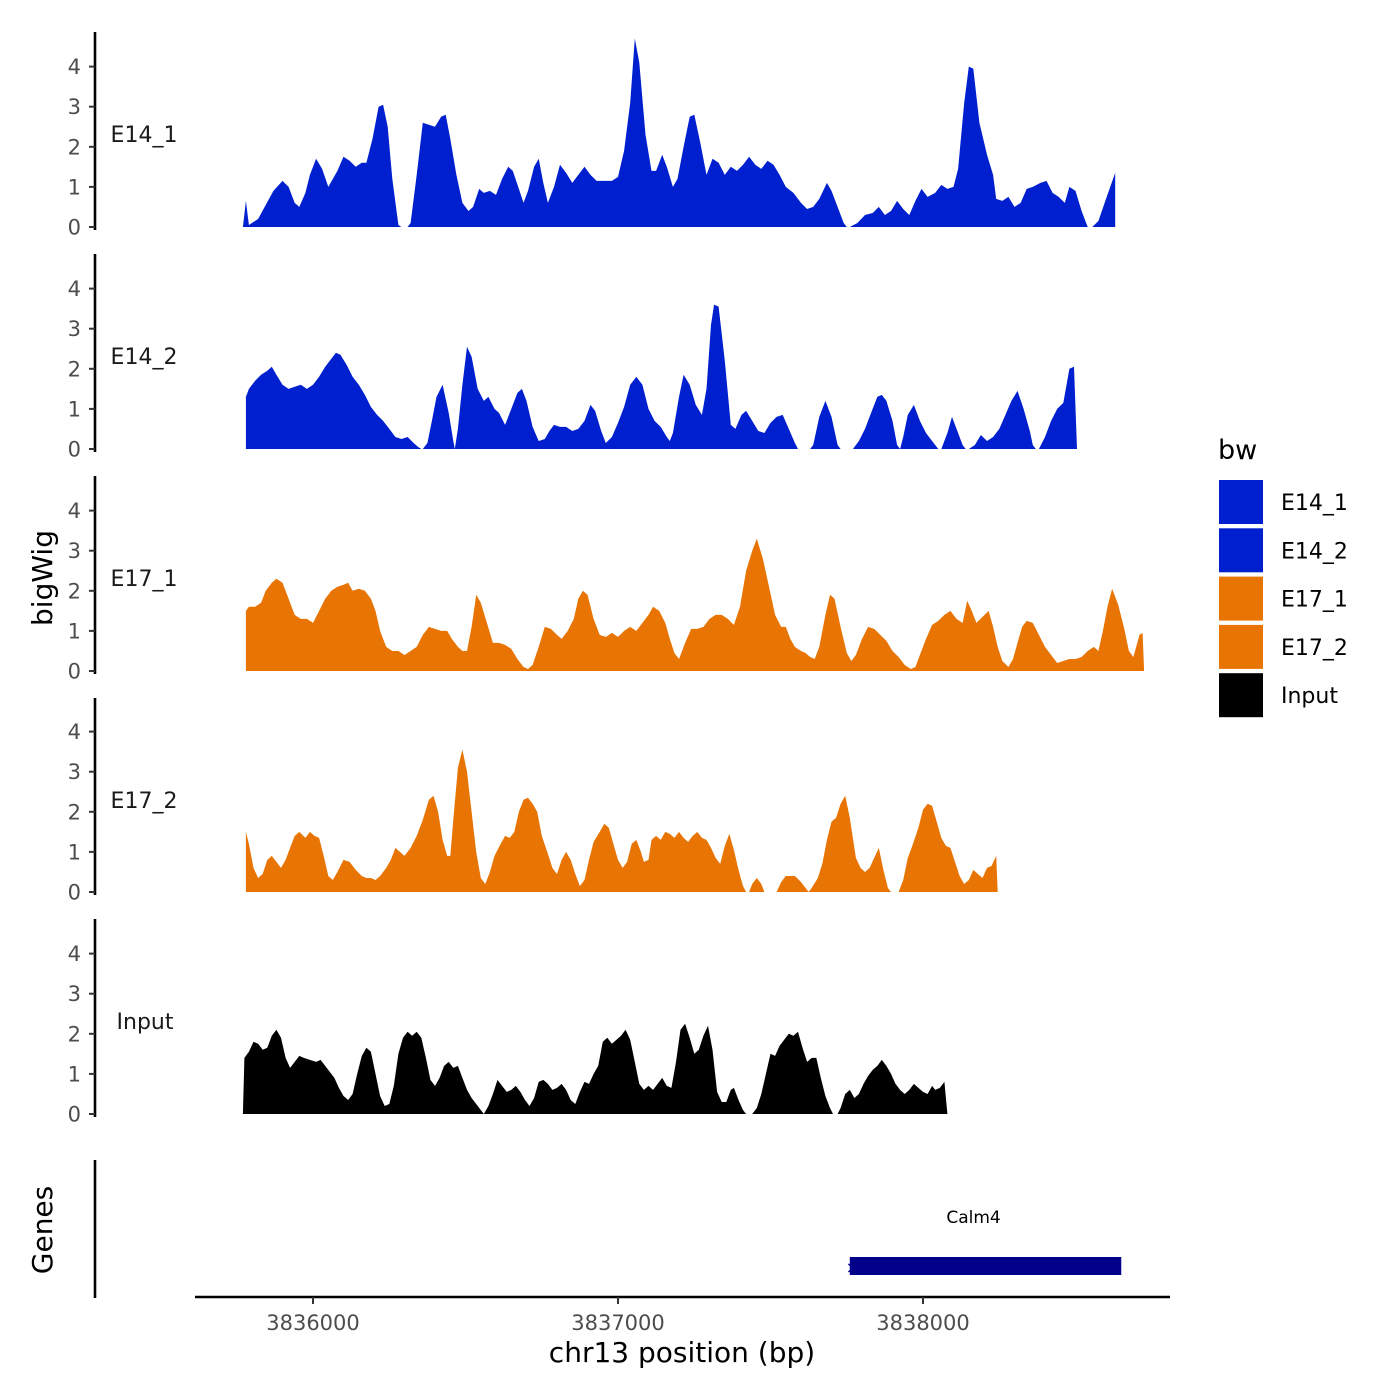 This screenshot has width=1400, height=1400. I want to click on legend-label: E14_1, so click(1314, 503).